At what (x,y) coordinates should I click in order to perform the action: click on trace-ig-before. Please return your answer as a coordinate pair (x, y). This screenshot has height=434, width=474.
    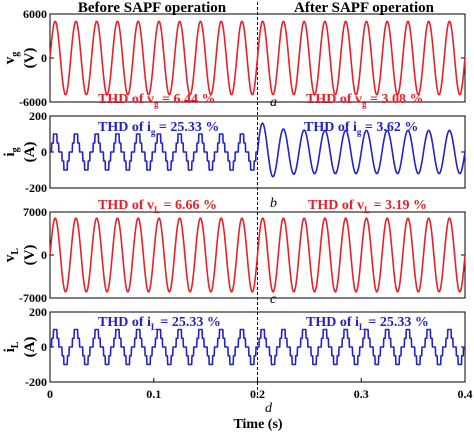
    Looking at the image, I should click on (153, 152).